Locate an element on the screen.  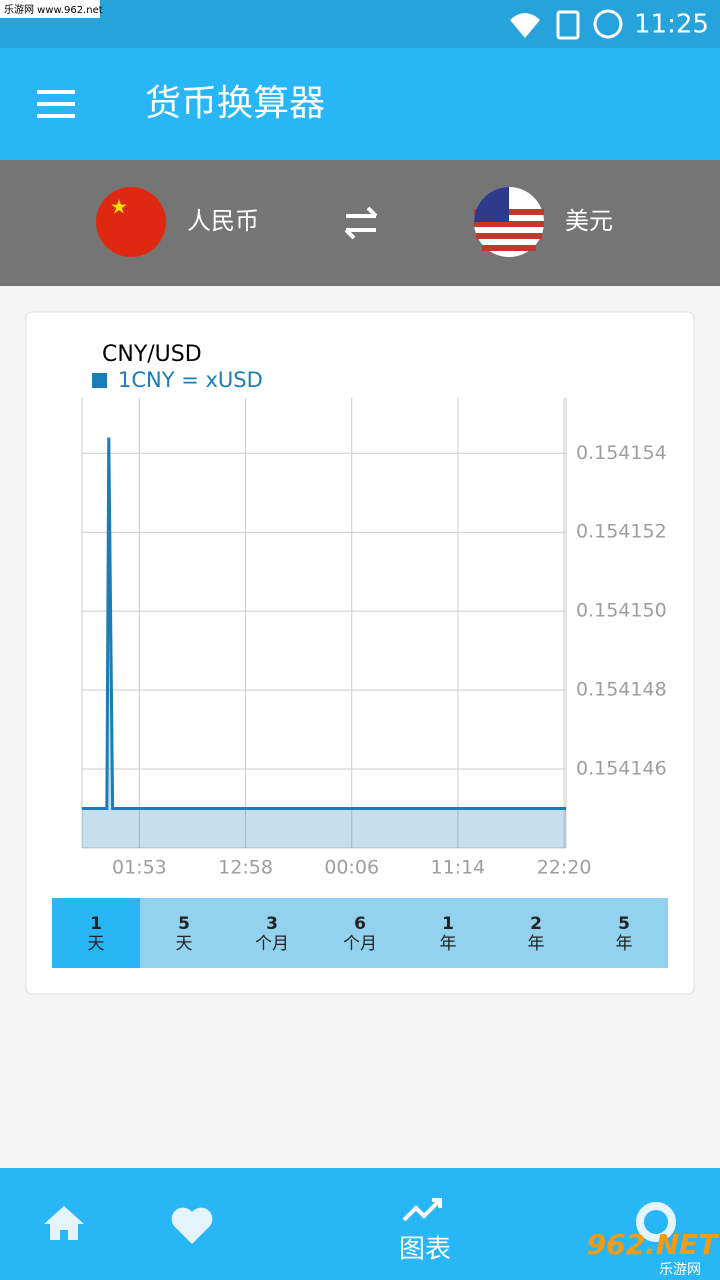
watermark-logo: 962.NET is located at coordinates (653, 1244).